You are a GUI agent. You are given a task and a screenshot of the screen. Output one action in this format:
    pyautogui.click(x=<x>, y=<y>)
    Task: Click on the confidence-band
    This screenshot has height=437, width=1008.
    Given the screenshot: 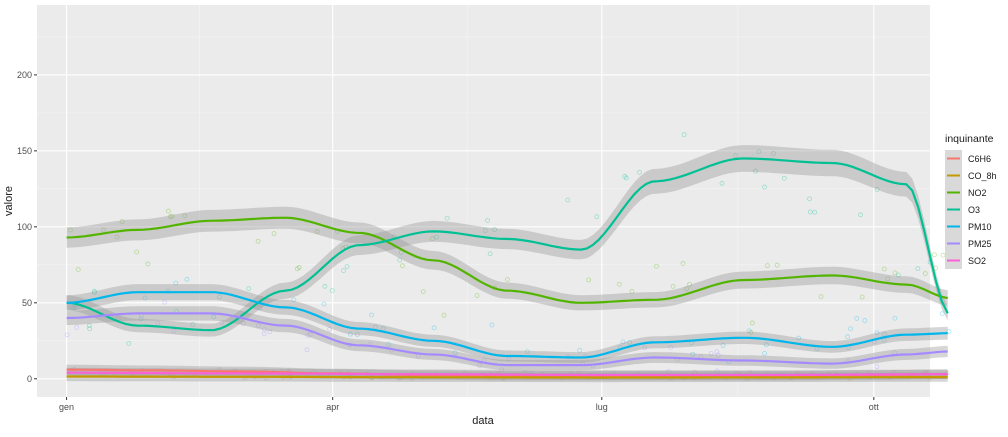 What is the action you would take?
    pyautogui.click(x=507, y=338)
    